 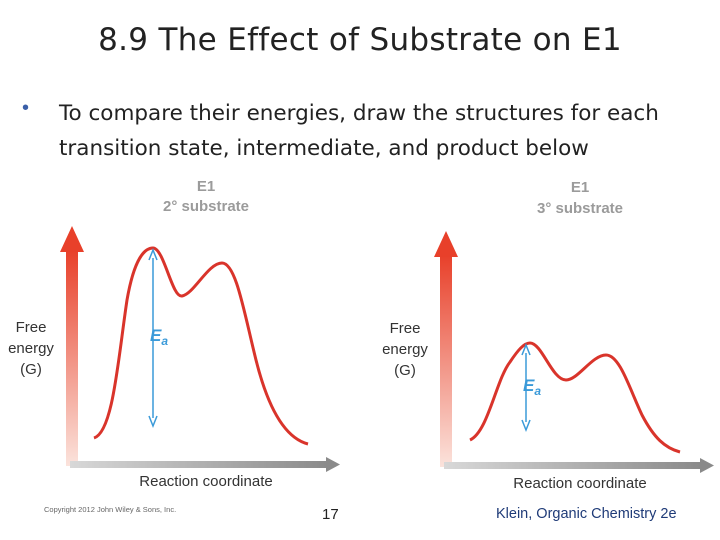 What do you see at coordinates (156, 335) in the screenshot?
I see `left-ea-letter: E` at bounding box center [156, 335].